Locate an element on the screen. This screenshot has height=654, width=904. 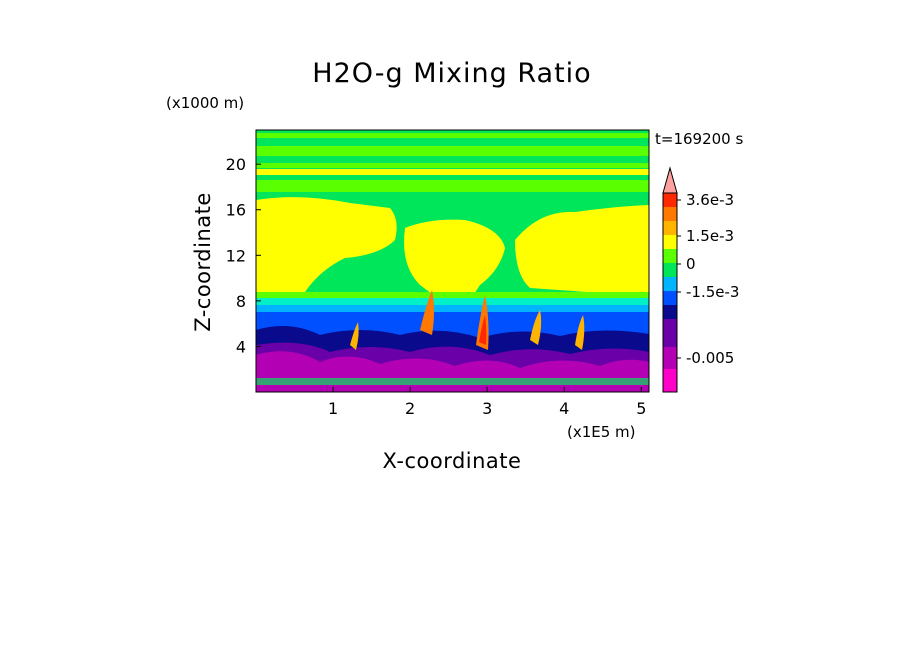
colorbar-tick-label: -1.5e-3 is located at coordinates (712, 292).